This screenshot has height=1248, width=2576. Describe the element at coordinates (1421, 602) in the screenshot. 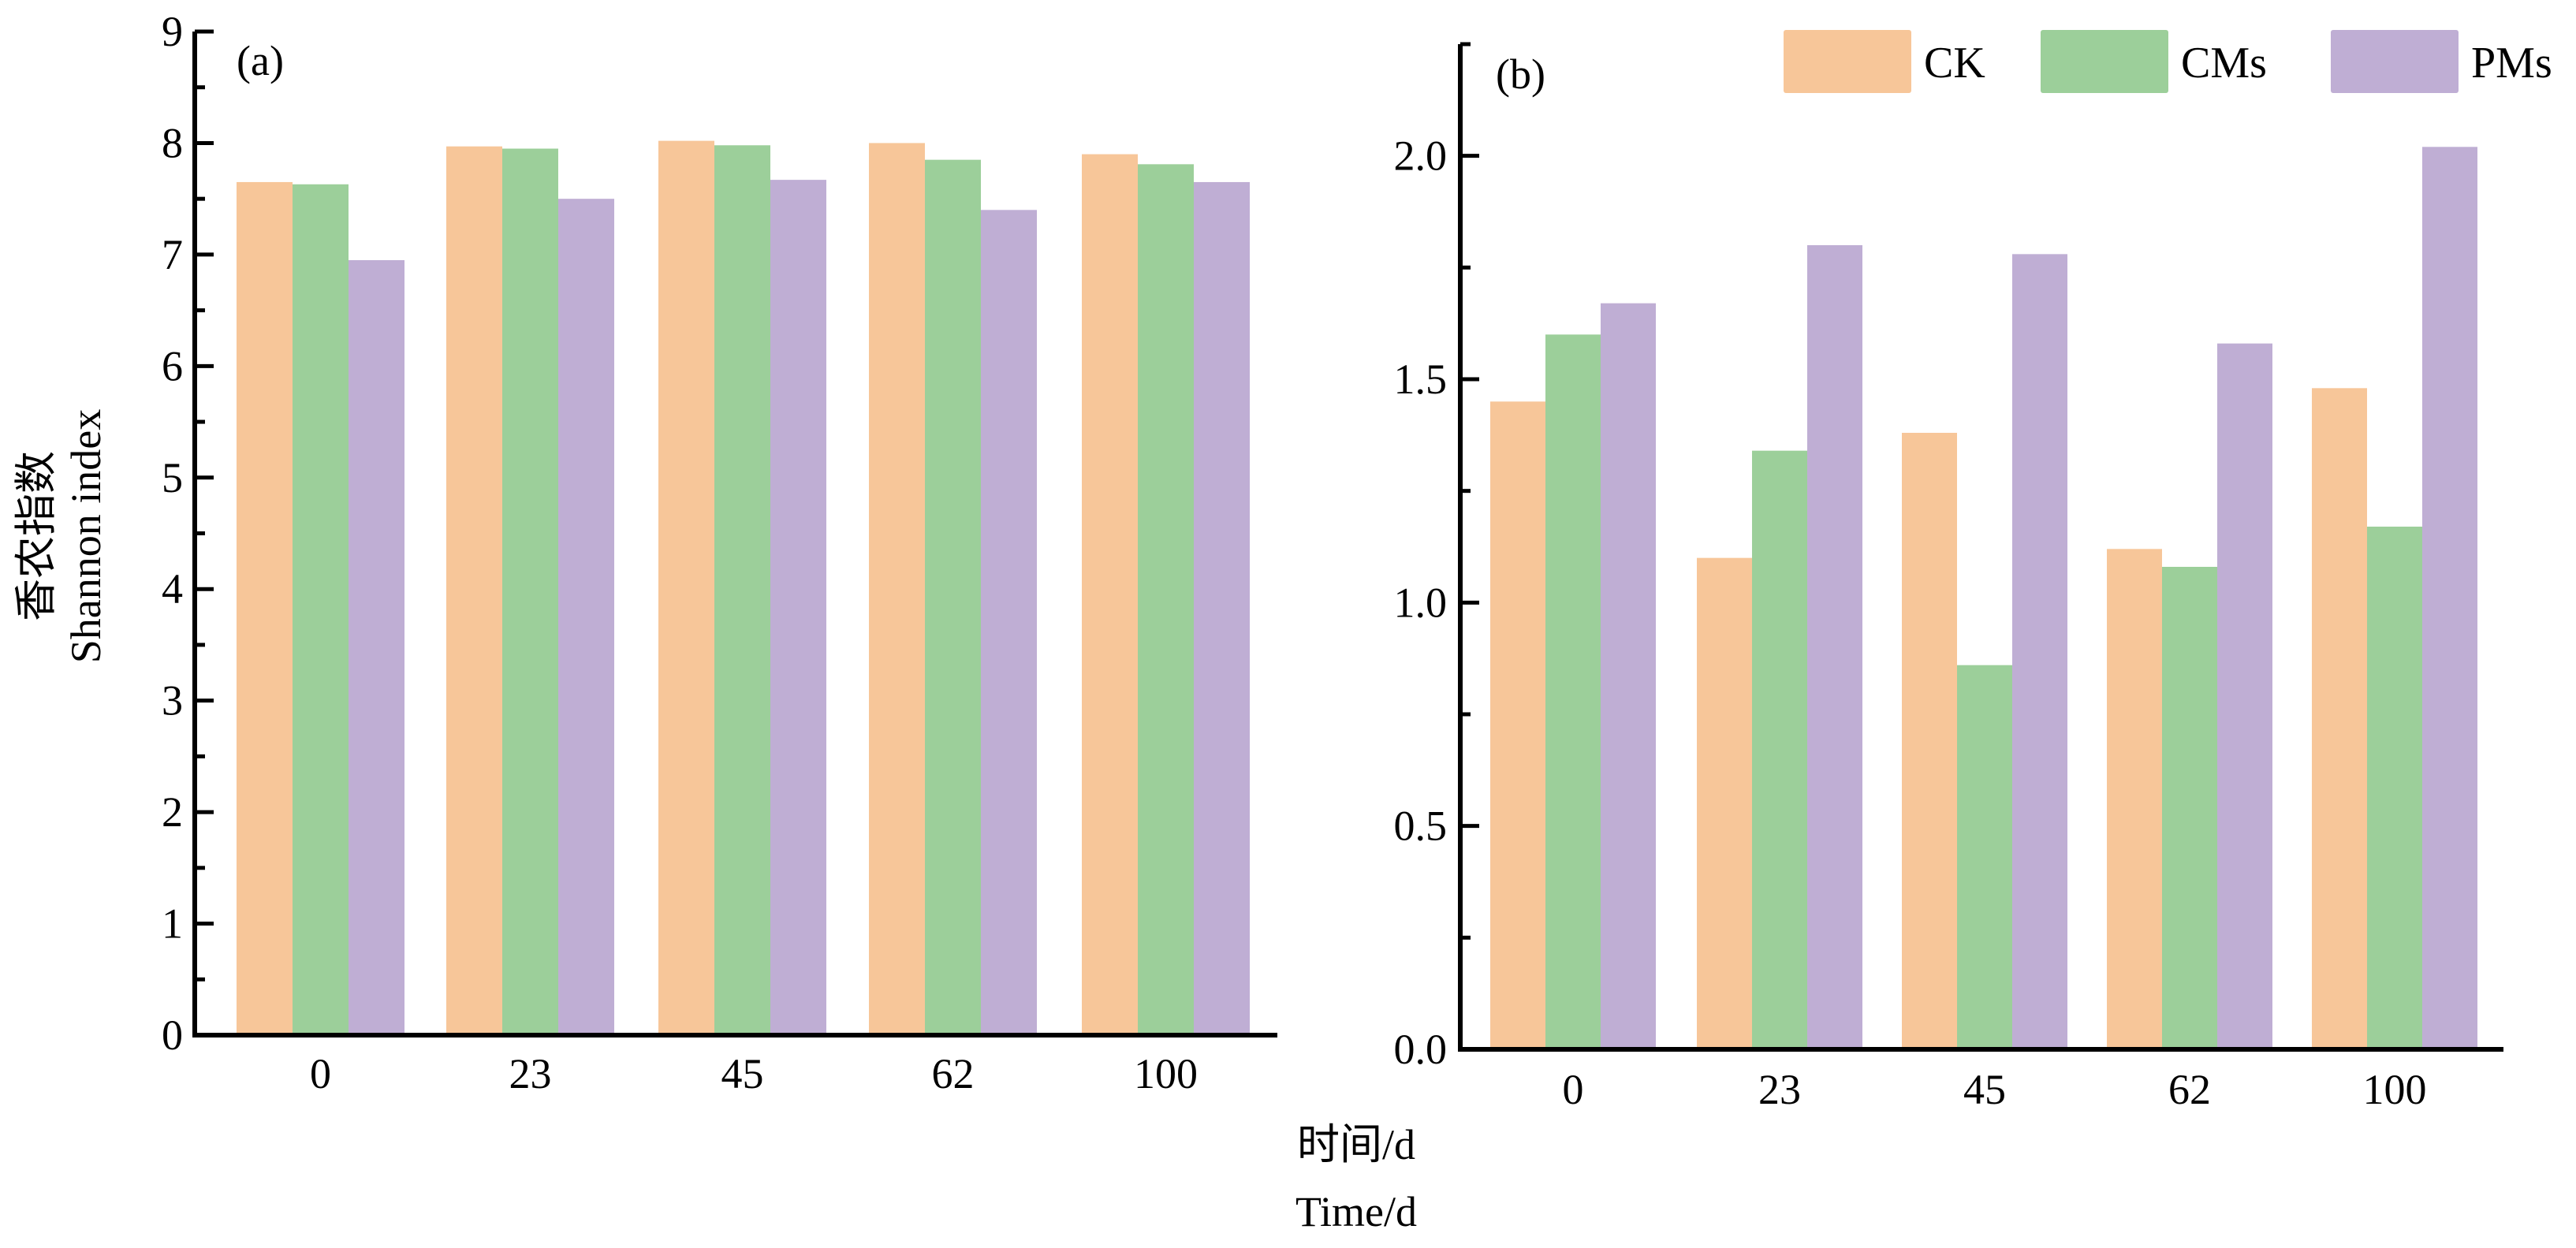

I see `y-tick-label-b-1.0: 1.0` at that location.